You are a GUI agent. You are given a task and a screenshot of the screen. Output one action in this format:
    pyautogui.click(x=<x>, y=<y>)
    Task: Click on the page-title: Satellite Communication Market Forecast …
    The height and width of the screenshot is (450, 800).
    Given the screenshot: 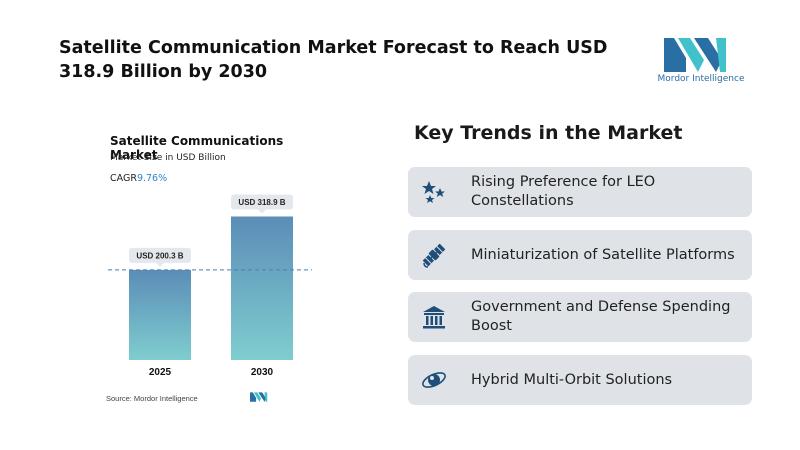 What is the action you would take?
    pyautogui.click(x=333, y=60)
    